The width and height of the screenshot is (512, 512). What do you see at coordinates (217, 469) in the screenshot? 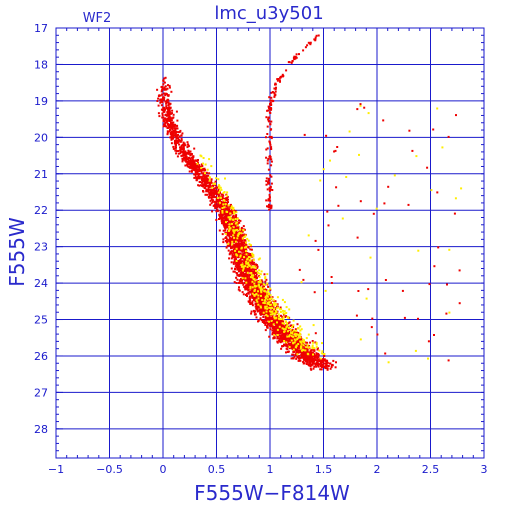
I see `x-tick-label: 0.5` at bounding box center [217, 469].